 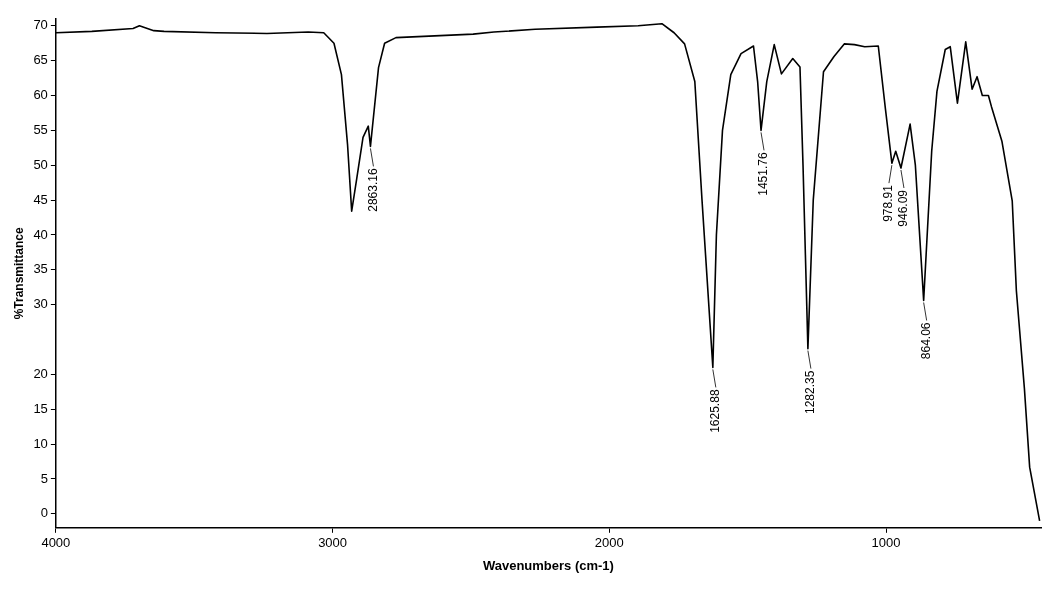 What do you see at coordinates (372, 190) in the screenshot?
I see `annotation: 2863.16` at bounding box center [372, 190].